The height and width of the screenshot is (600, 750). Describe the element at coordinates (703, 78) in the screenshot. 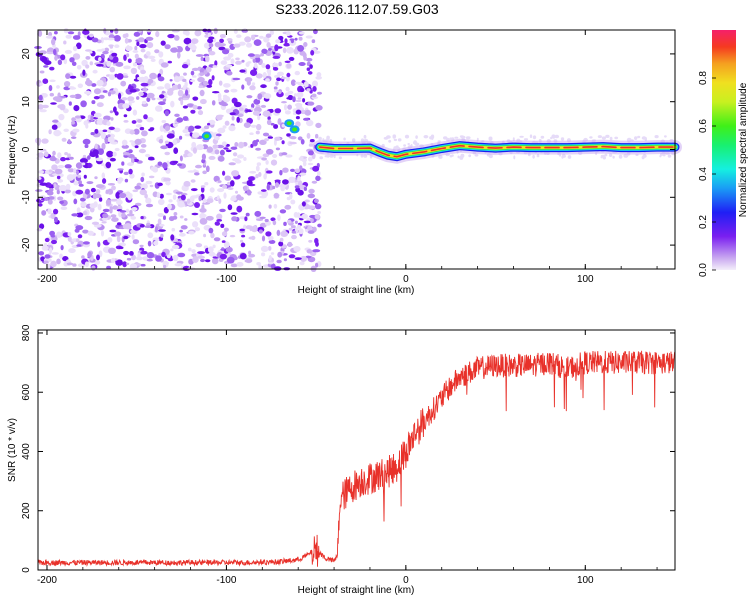

I see `colorbar-tick-label-4: 0.8` at that location.